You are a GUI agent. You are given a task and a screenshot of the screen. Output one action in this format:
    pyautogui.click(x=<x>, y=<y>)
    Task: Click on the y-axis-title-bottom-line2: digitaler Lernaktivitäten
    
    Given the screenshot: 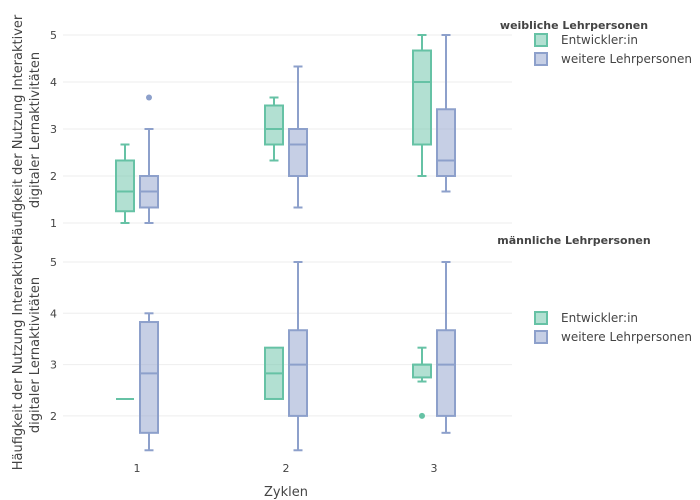 What is the action you would take?
    pyautogui.click(x=35, y=355)
    